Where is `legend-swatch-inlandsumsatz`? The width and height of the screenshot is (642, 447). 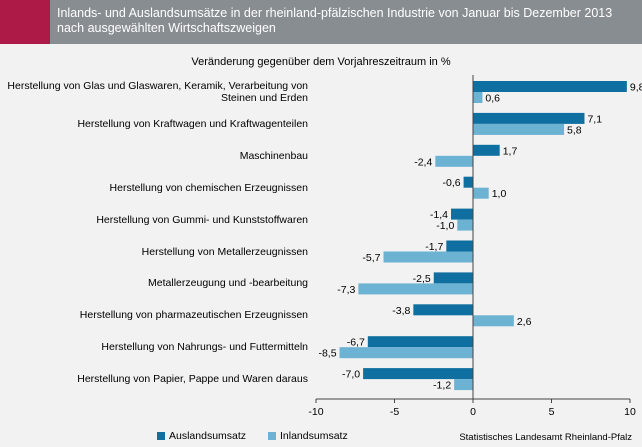
legend-swatch-inlandsumsatz is located at coordinates (272, 436).